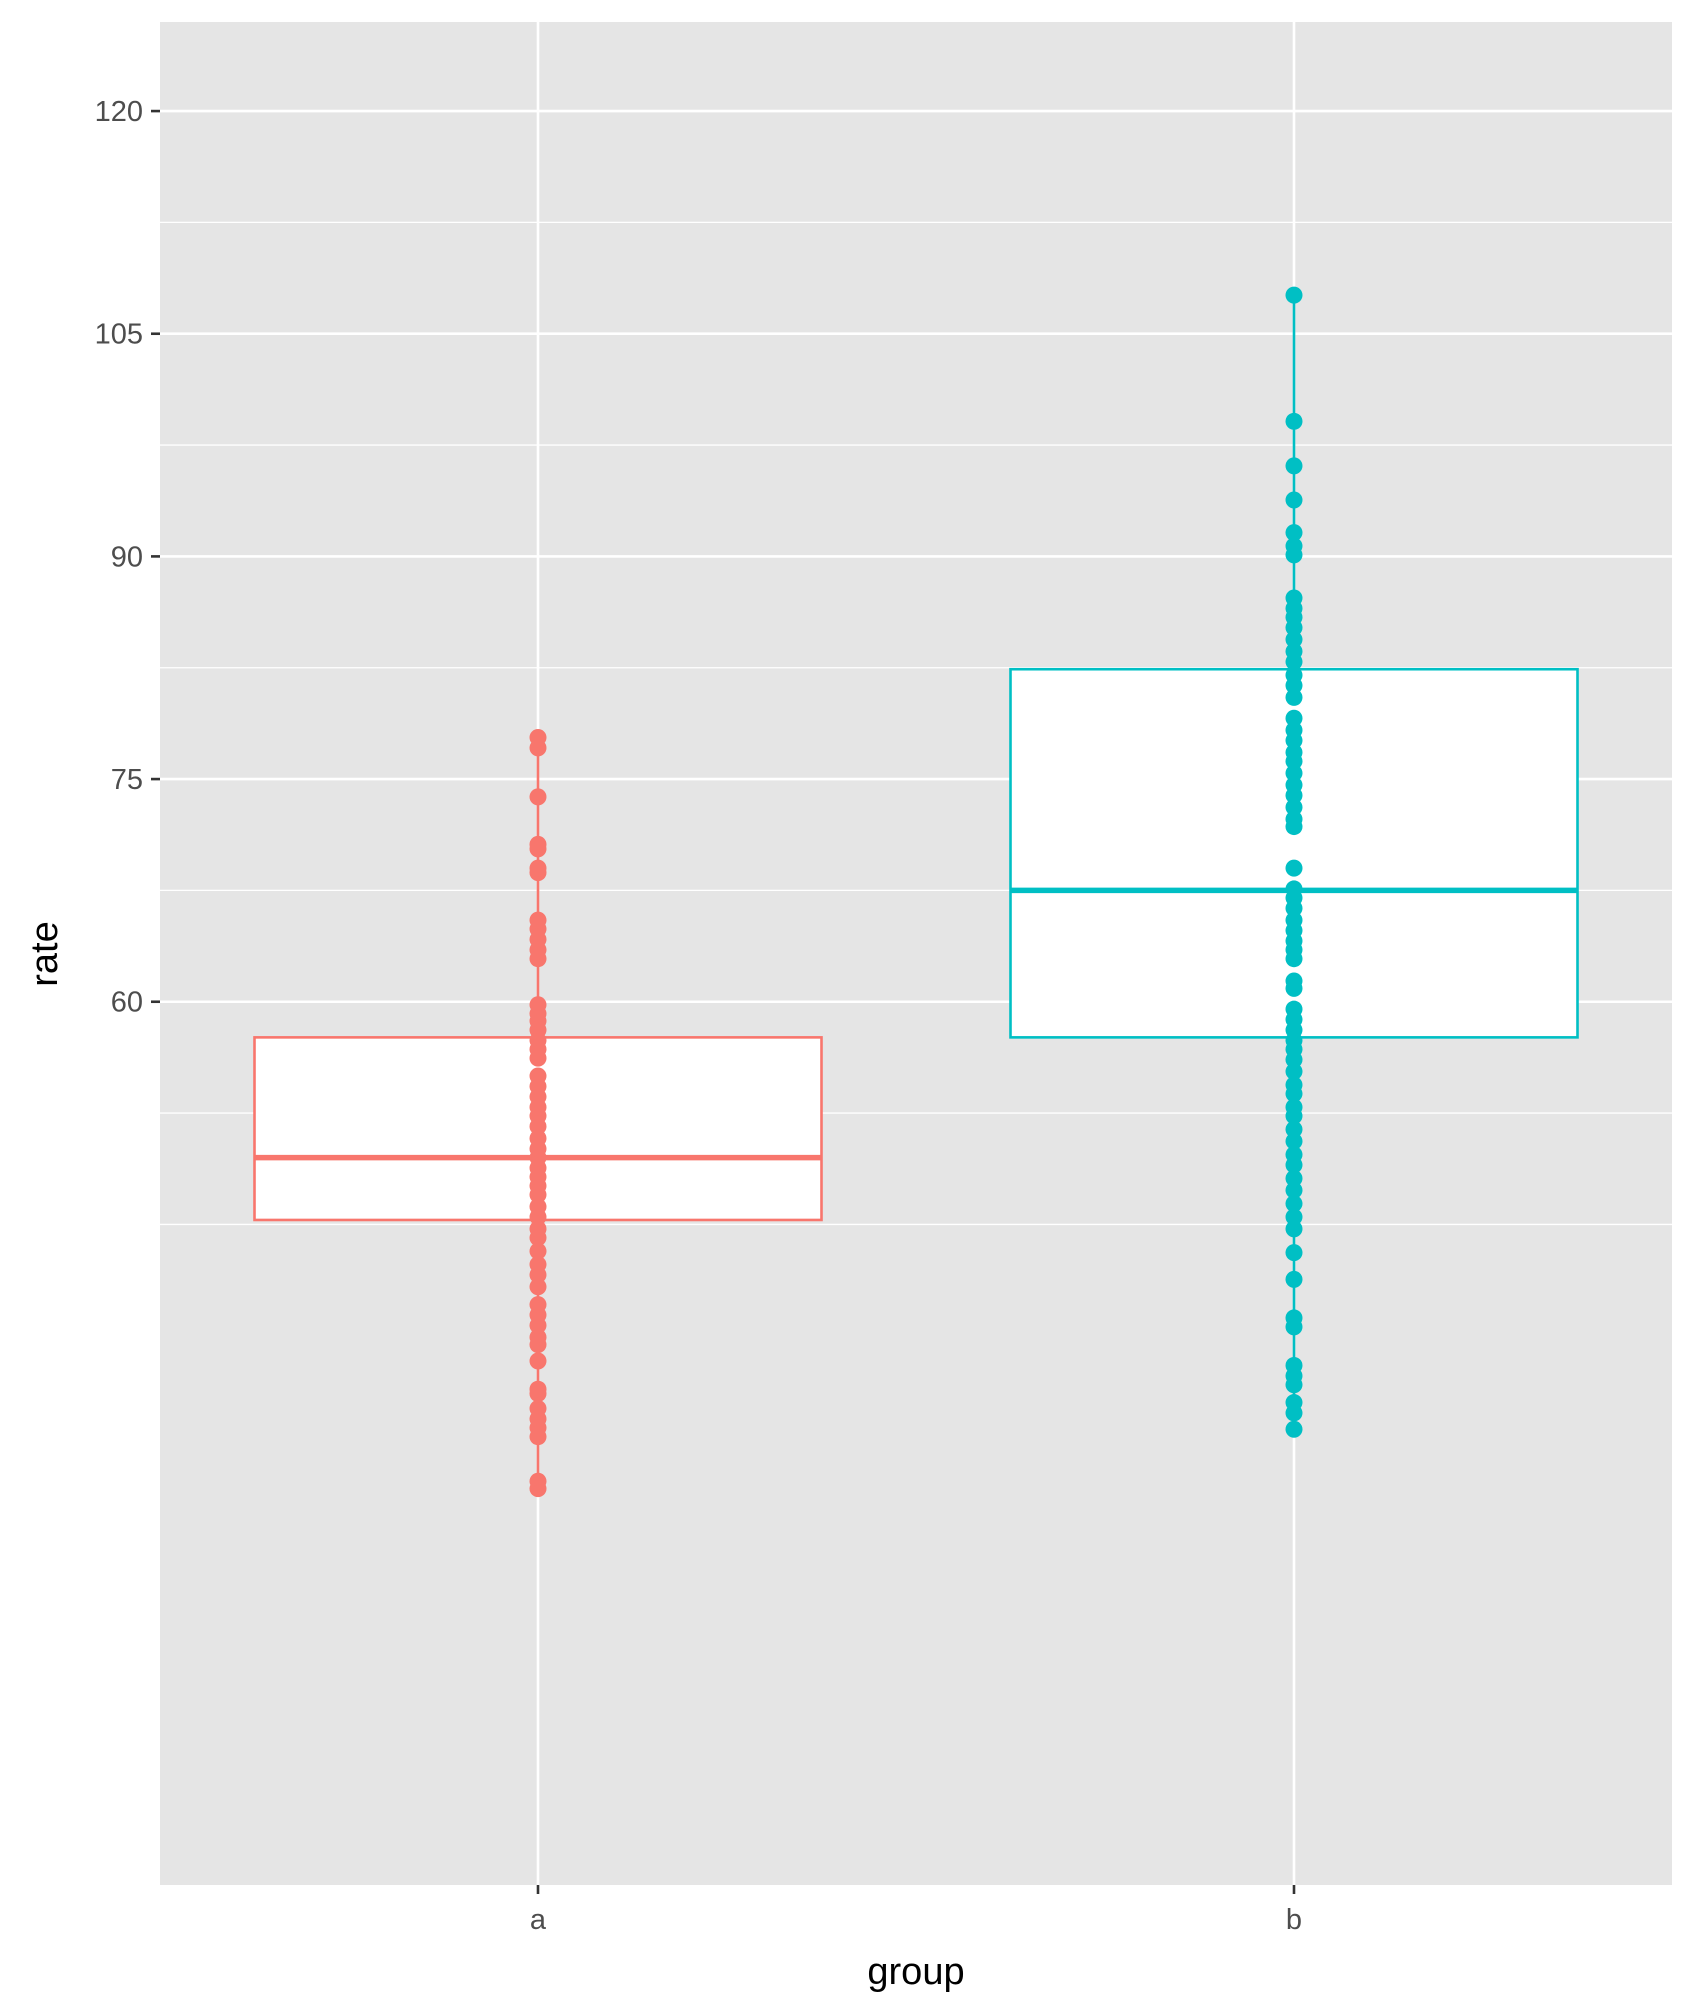 This screenshot has width=1687, height=2011. What do you see at coordinates (127, 1003) in the screenshot?
I see `y-tick-label: 60` at bounding box center [127, 1003].